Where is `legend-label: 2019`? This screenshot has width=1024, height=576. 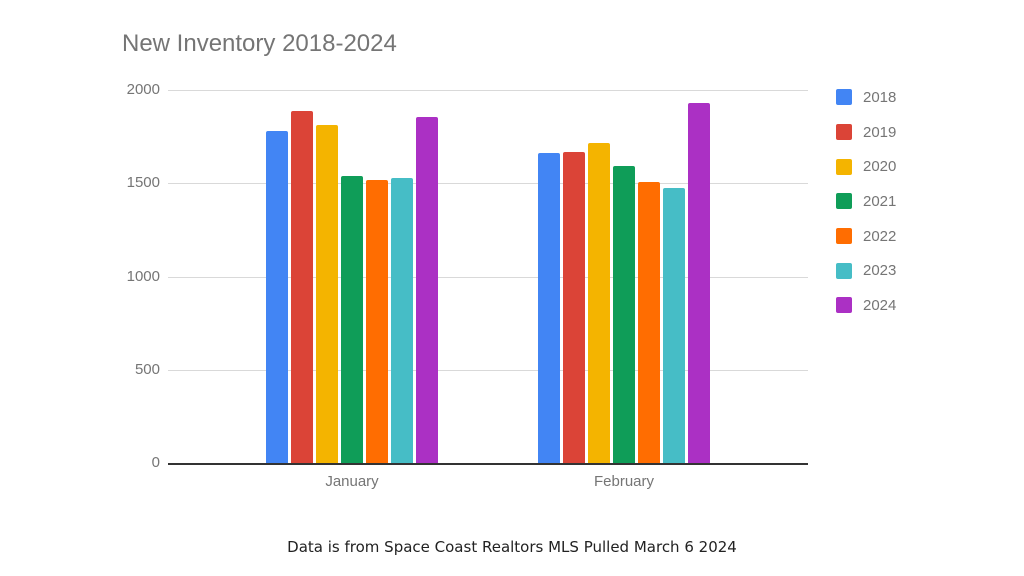
legend-label: 2019 is located at coordinates (880, 132).